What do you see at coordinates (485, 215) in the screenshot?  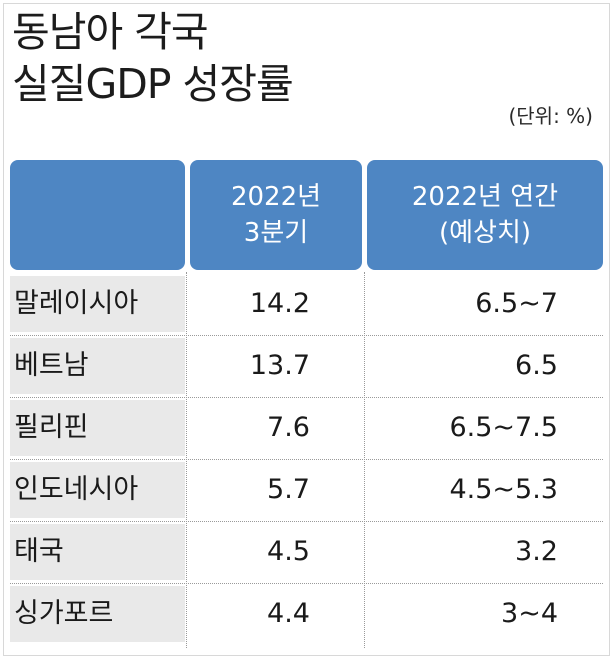 I see `header-annual: 2022년 연간 (예상치)` at bounding box center [485, 215].